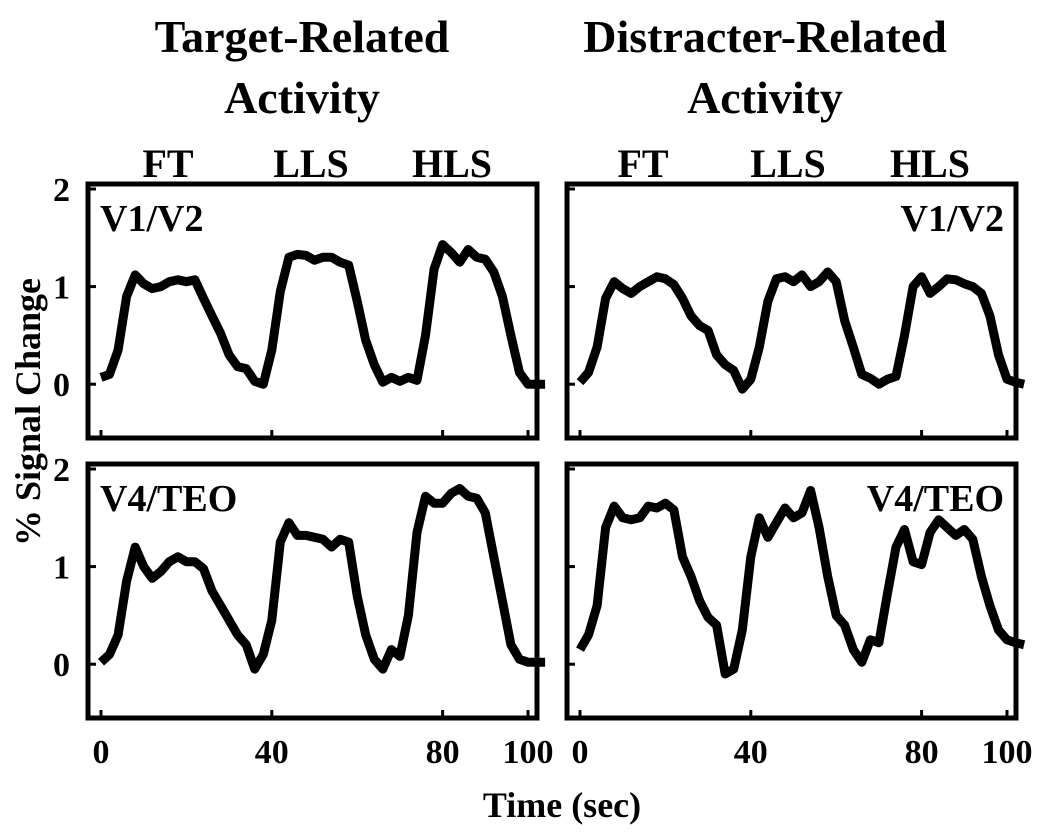 This screenshot has height=833, width=1057. I want to click on condition-label-ft-left: FT, so click(167, 163).